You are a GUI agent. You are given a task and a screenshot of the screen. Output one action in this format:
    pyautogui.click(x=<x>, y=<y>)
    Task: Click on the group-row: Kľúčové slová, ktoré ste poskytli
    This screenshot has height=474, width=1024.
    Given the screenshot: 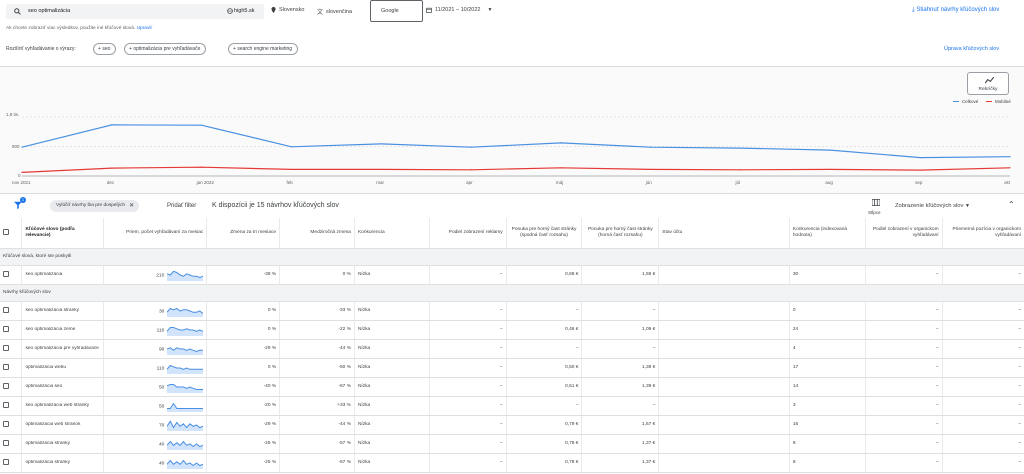 What is the action you would take?
    pyautogui.click(x=512, y=257)
    